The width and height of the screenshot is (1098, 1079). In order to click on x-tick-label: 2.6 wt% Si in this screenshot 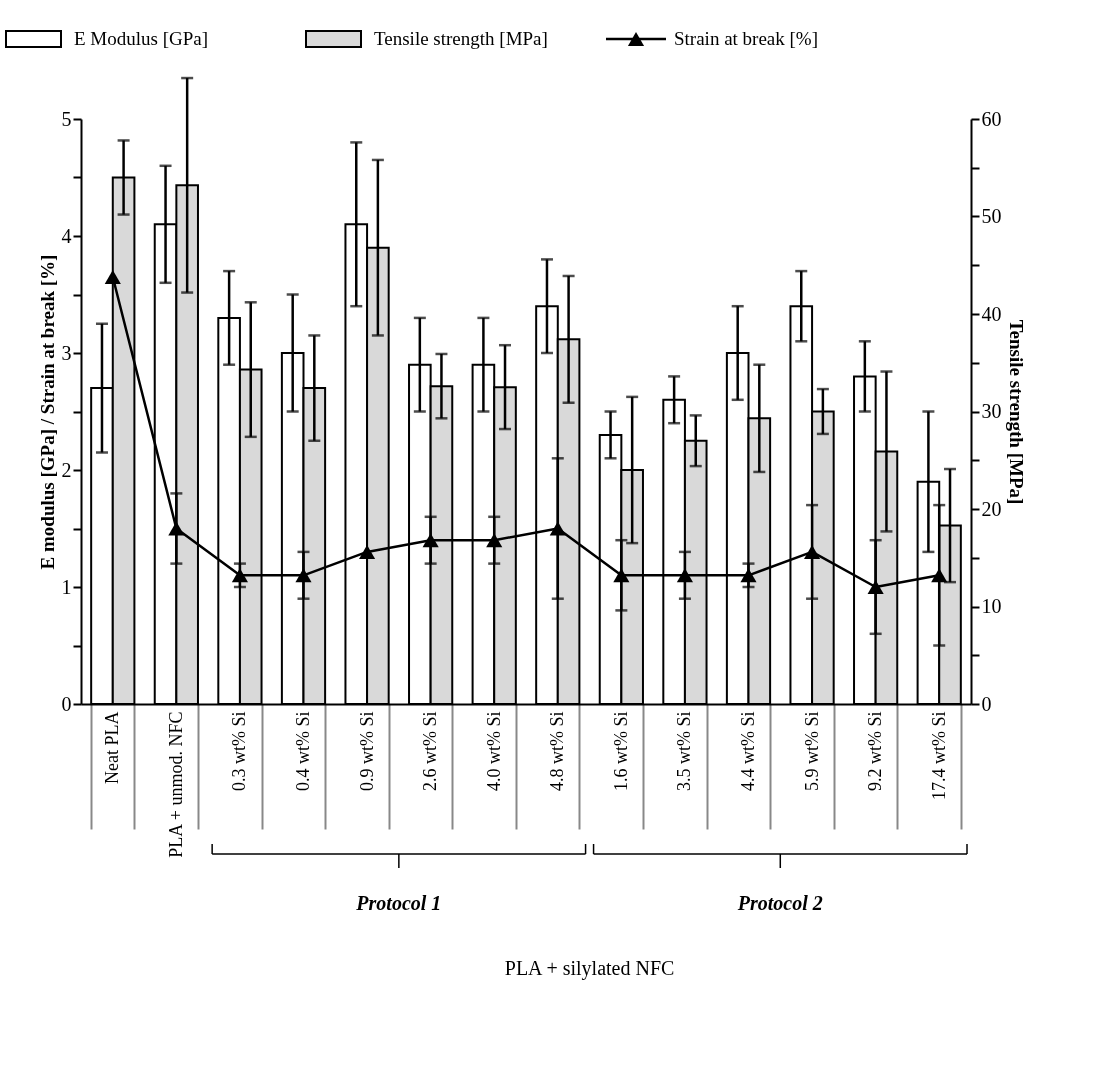, I will do `click(430, 751)`.